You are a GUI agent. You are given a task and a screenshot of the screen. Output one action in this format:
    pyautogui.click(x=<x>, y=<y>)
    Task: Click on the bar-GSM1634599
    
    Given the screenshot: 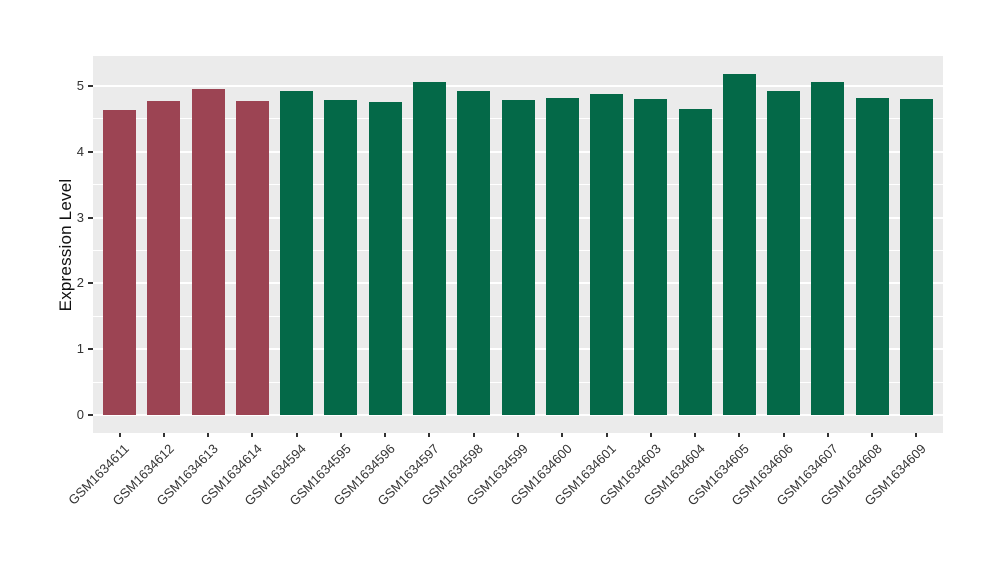 What is the action you would take?
    pyautogui.click(x=518, y=257)
    